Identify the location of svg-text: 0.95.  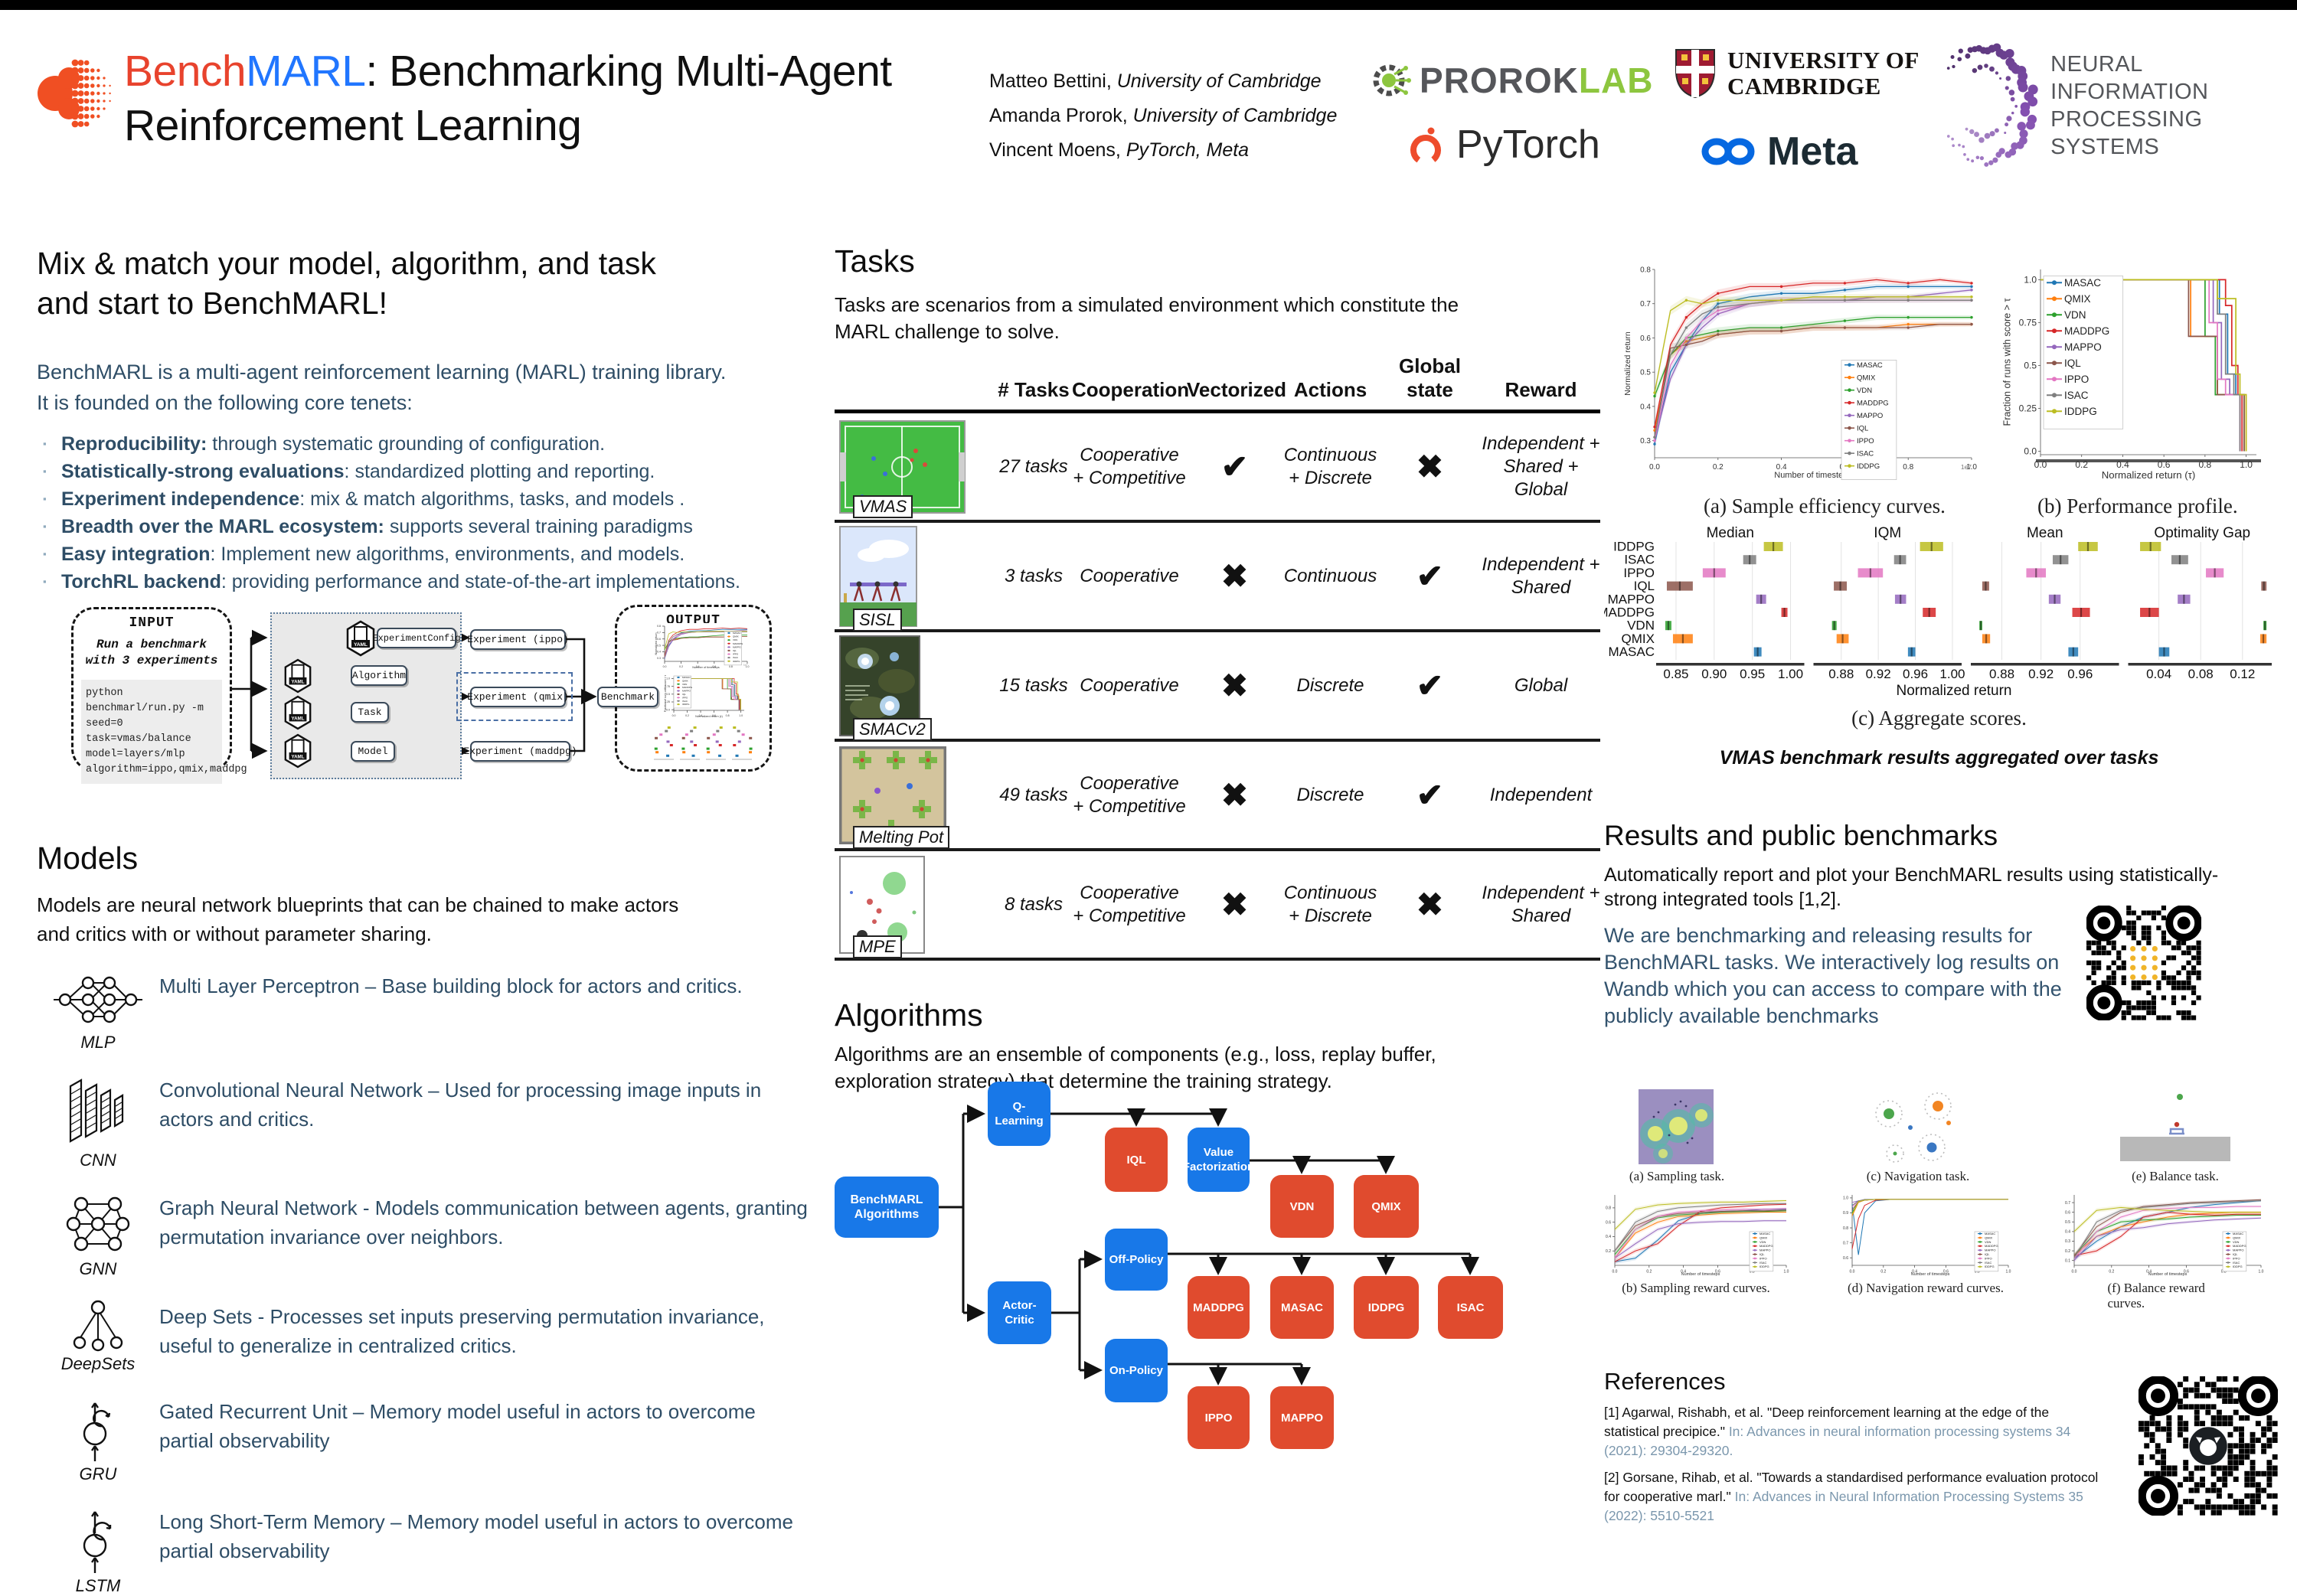
(1753, 674).